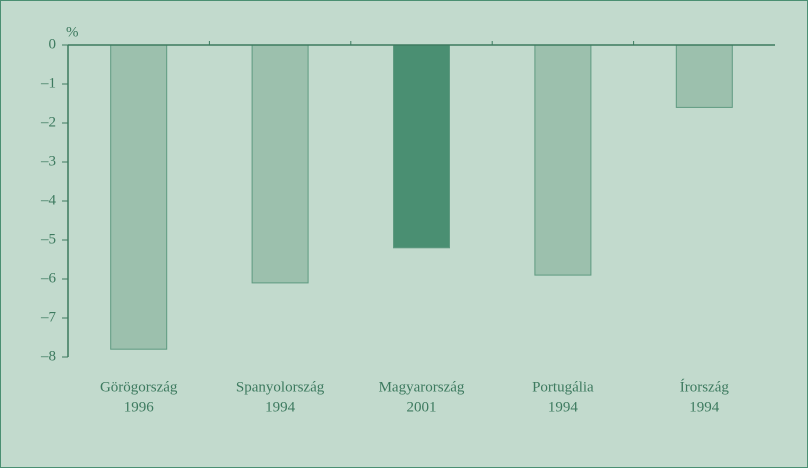 The height and width of the screenshot is (468, 808). Describe the element at coordinates (48, 161) in the screenshot. I see `y-tick-label: –3` at that location.